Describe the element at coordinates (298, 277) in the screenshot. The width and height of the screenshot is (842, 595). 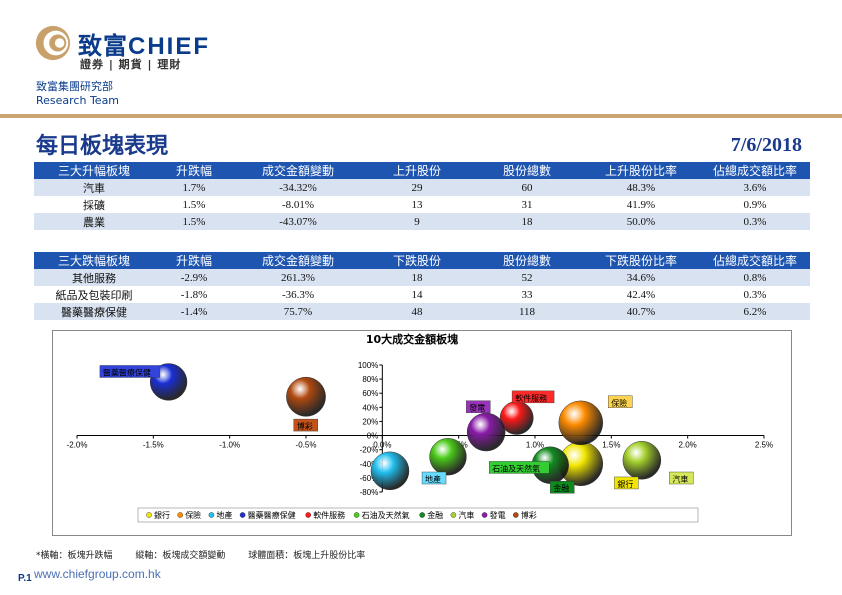
I see `table-cell: 261.3%` at that location.